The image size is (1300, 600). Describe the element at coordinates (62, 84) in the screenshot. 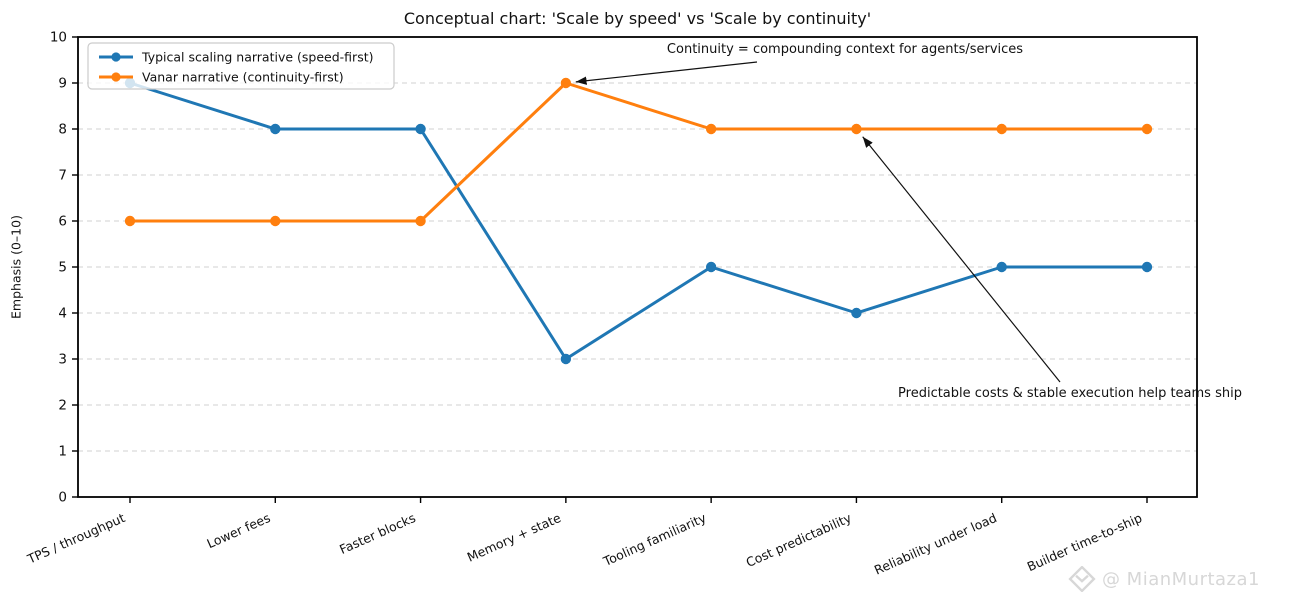

I see `y-tick-label: 9` at that location.